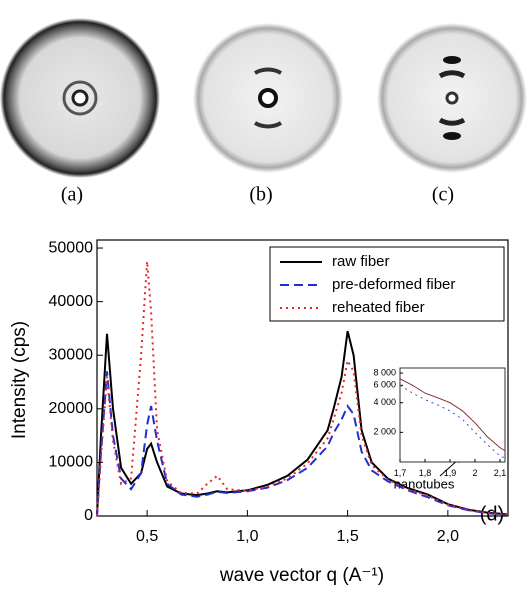 This screenshot has width=532, height=599. Describe the element at coordinates (71, 408) in the screenshot. I see `y-tick-label: 20000` at that location.